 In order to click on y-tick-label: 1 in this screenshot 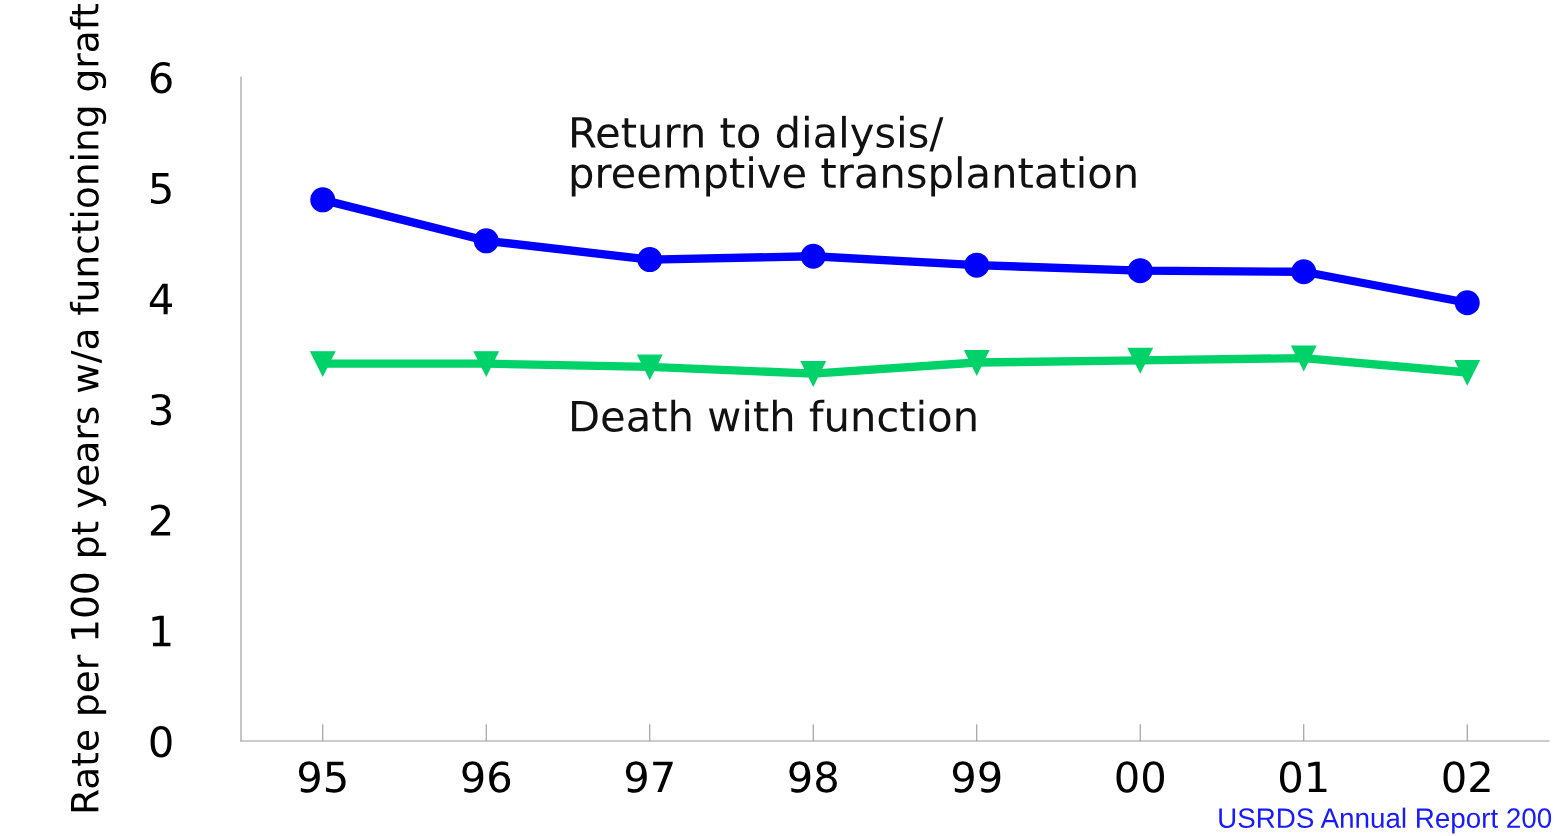, I will do `click(161, 631)`.